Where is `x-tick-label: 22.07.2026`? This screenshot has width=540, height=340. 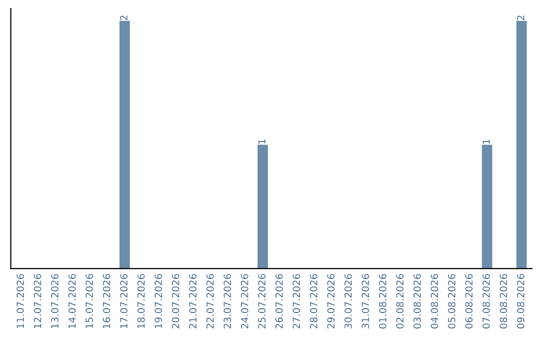 x-tick-label: 22.07.2026 is located at coordinates (210, 301).